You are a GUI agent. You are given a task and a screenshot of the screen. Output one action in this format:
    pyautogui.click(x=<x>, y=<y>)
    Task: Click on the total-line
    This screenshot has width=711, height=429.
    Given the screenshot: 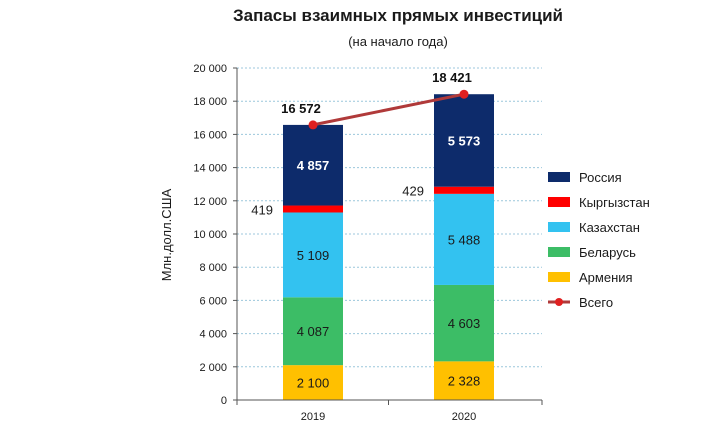 What is the action you would take?
    pyautogui.click(x=388, y=109)
    